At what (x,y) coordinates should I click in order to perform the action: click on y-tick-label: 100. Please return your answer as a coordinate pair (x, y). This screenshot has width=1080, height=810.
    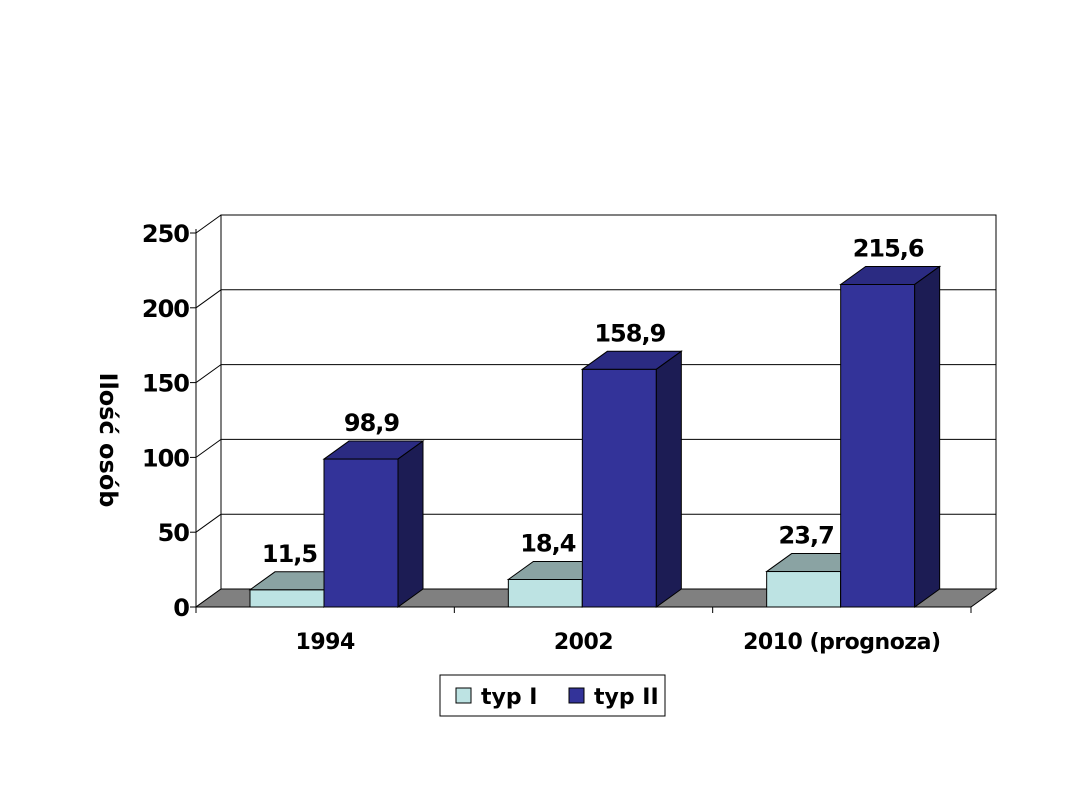
    Looking at the image, I should click on (165, 458).